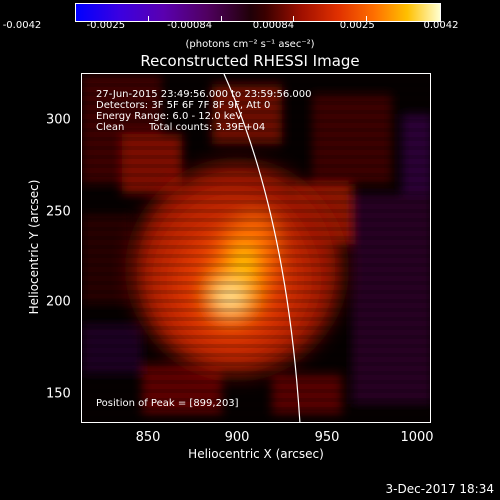  Describe the element at coordinates (237, 437) in the screenshot. I see `x-tick-label: 900` at that location.